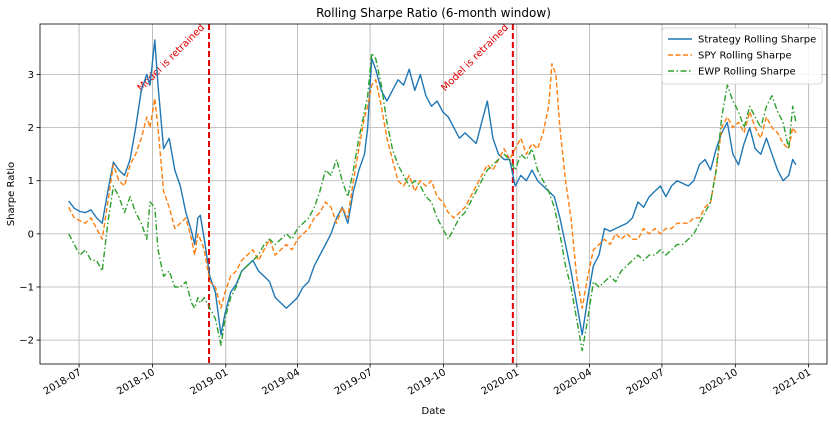 The image size is (831, 423). I want to click on x-tick-label: 2018-10, so click(136, 382).